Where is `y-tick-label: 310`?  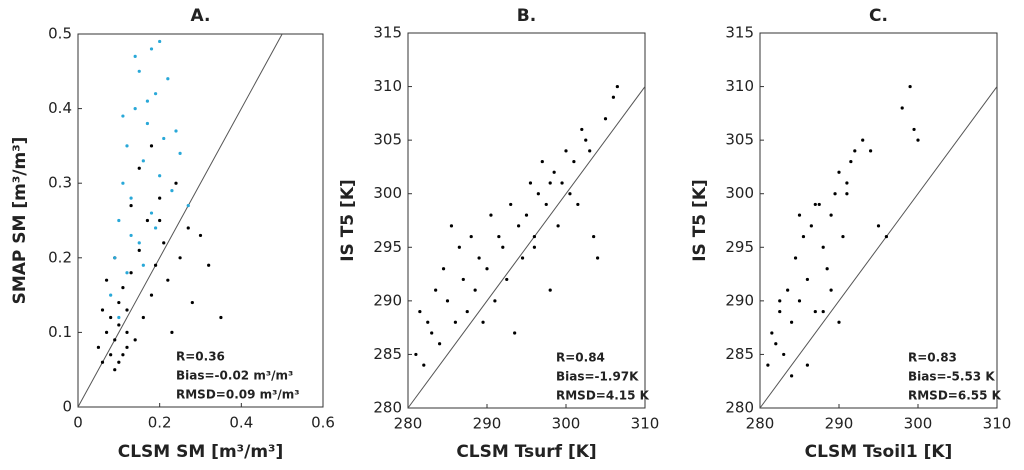 y-tick-label: 310 is located at coordinates (739, 86).